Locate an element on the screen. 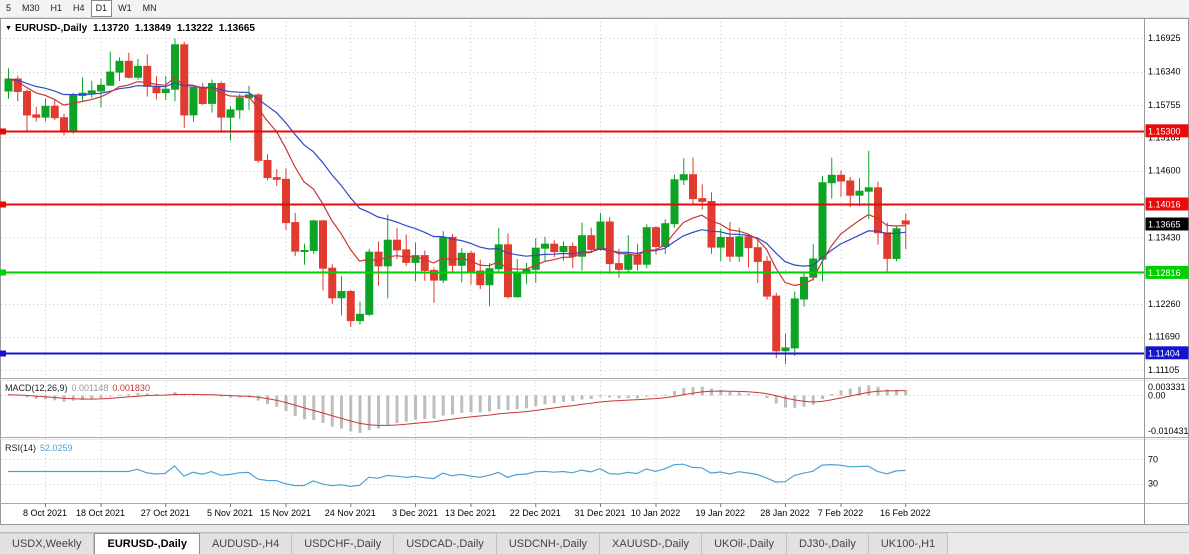 This screenshot has width=1189, height=554. tab-eurusd-daily: EURUSD-,Daily is located at coordinates (147, 543).